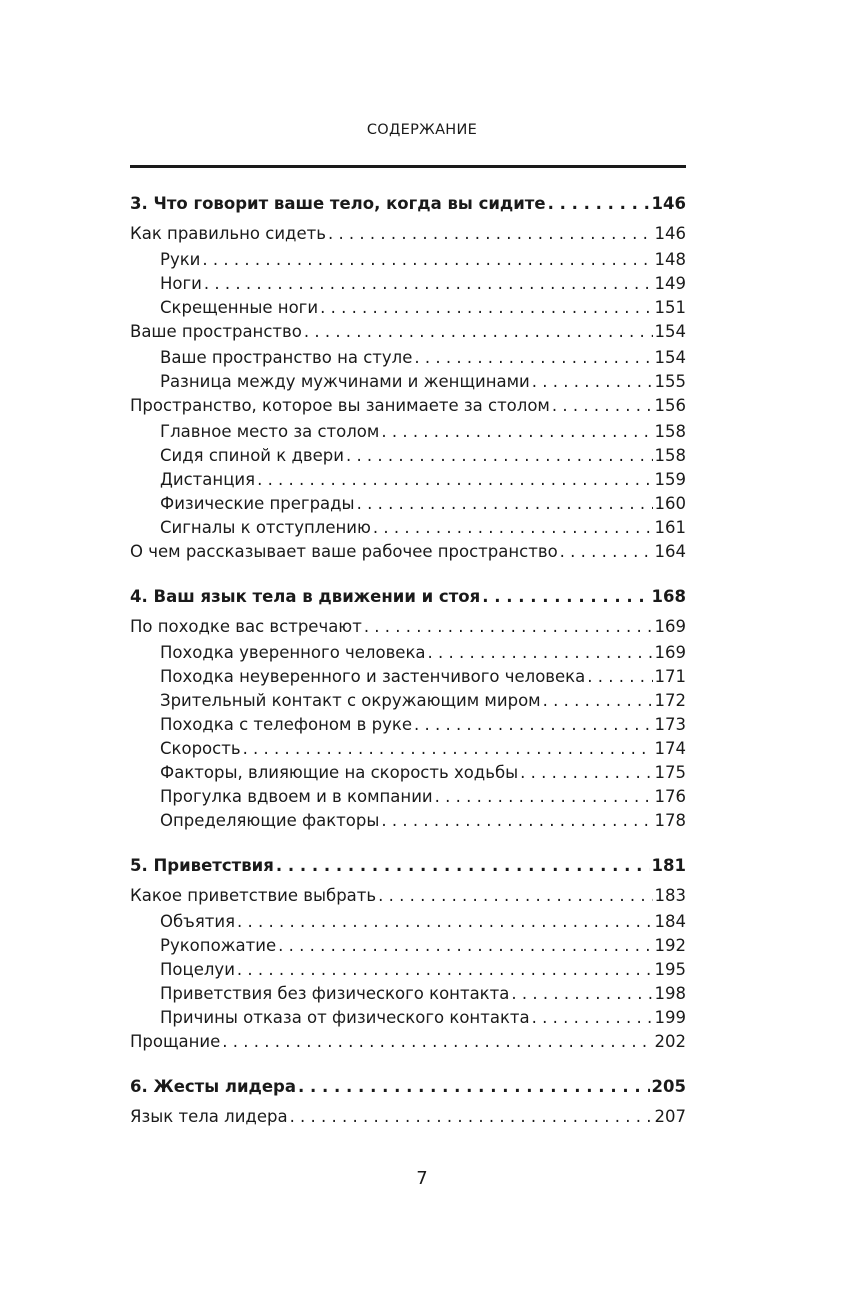  What do you see at coordinates (265, 527) in the screenshot?
I see `toc-entry-title: Сигналы к отступлению` at bounding box center [265, 527].